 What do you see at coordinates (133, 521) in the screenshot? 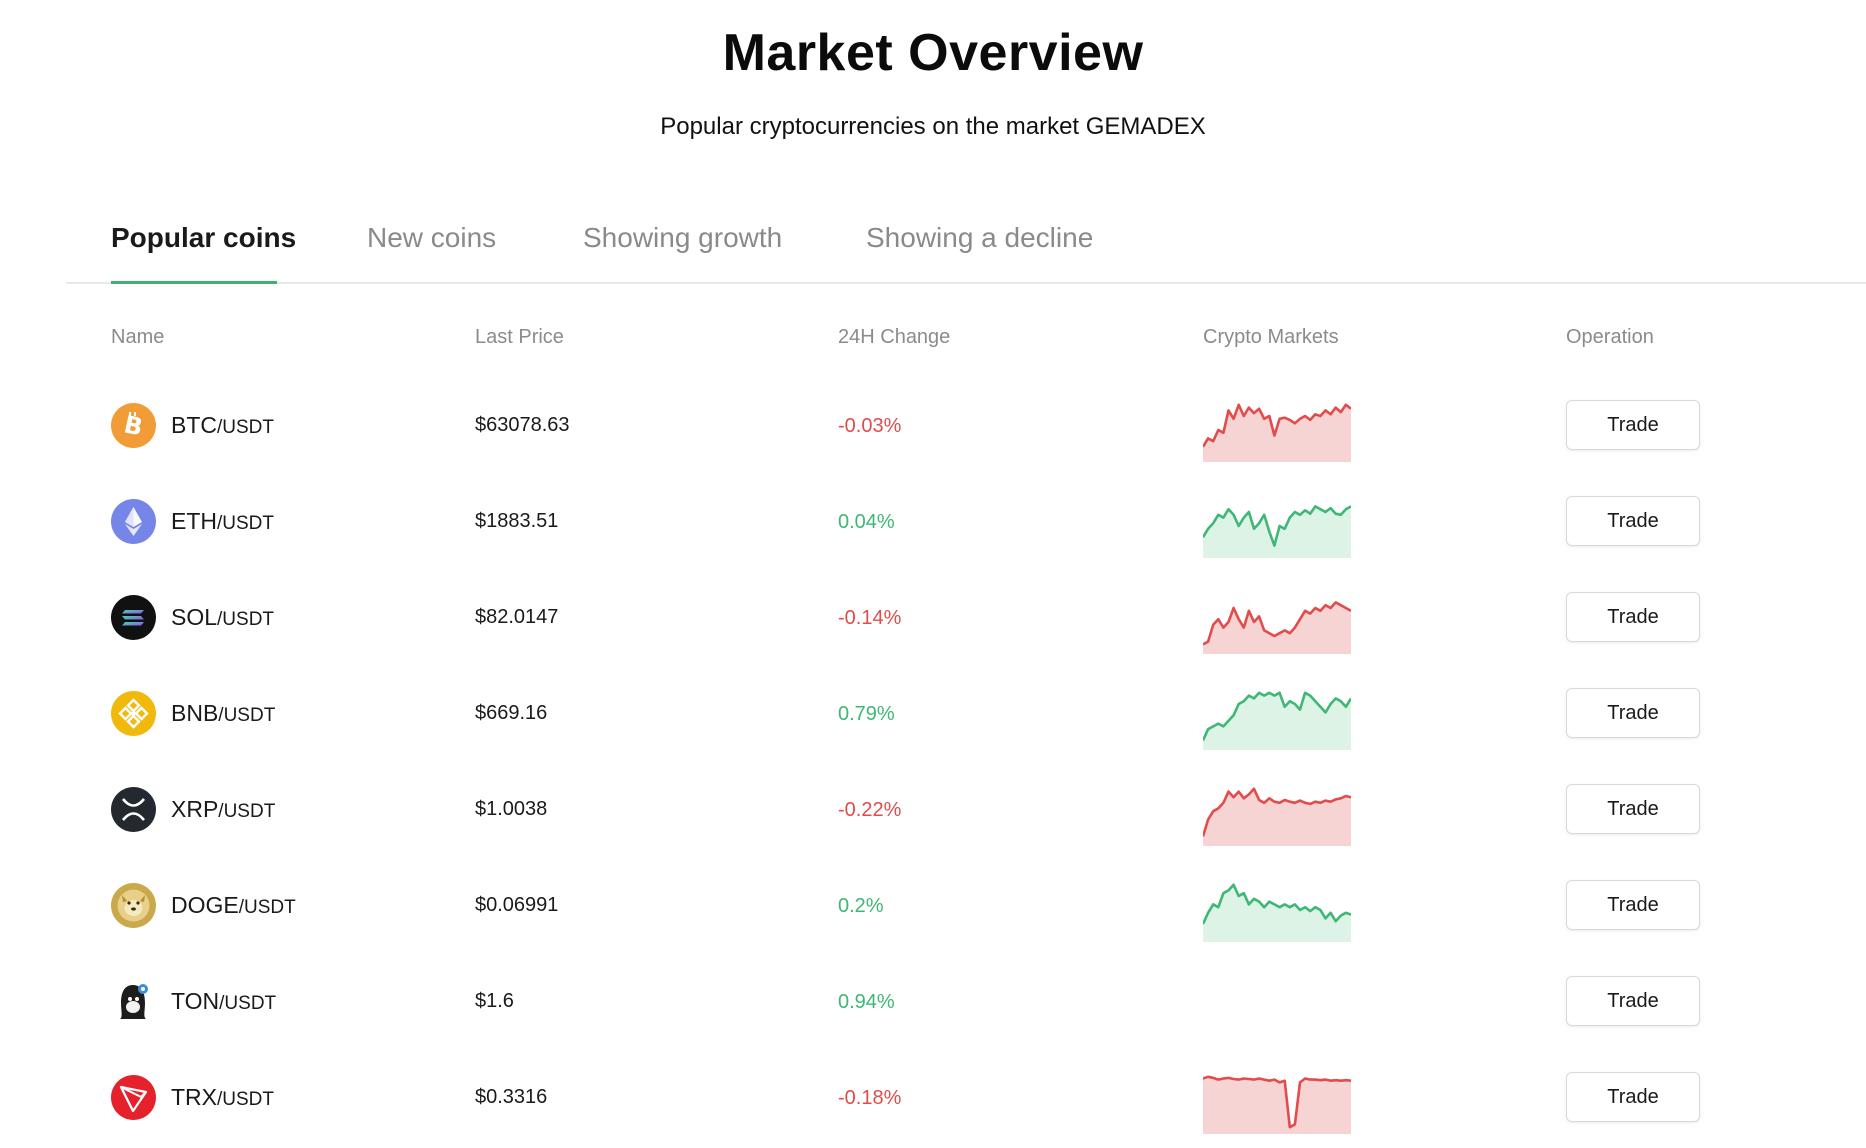
I see `ethereum-icon` at bounding box center [133, 521].